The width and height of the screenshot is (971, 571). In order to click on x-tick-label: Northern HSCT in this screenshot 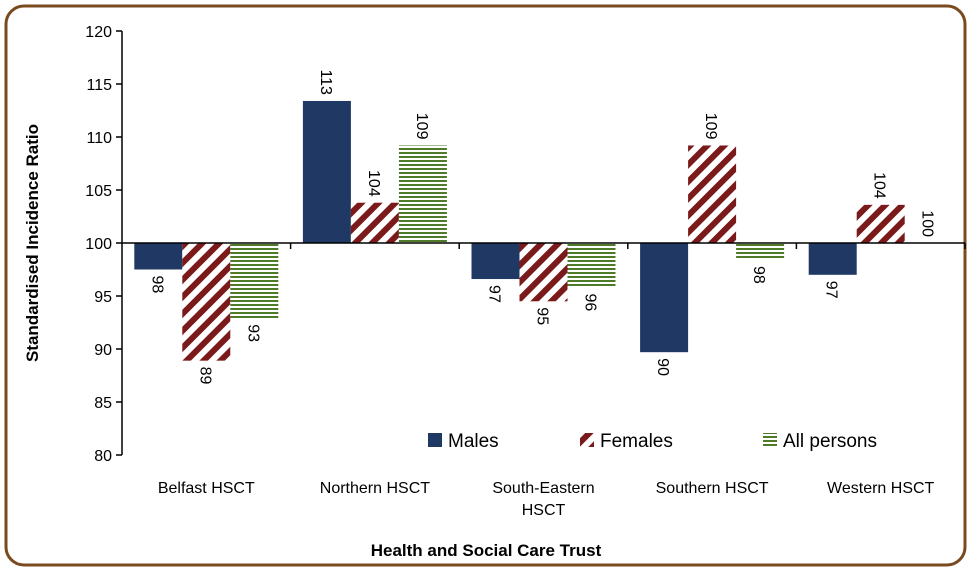, I will do `click(375, 488)`.